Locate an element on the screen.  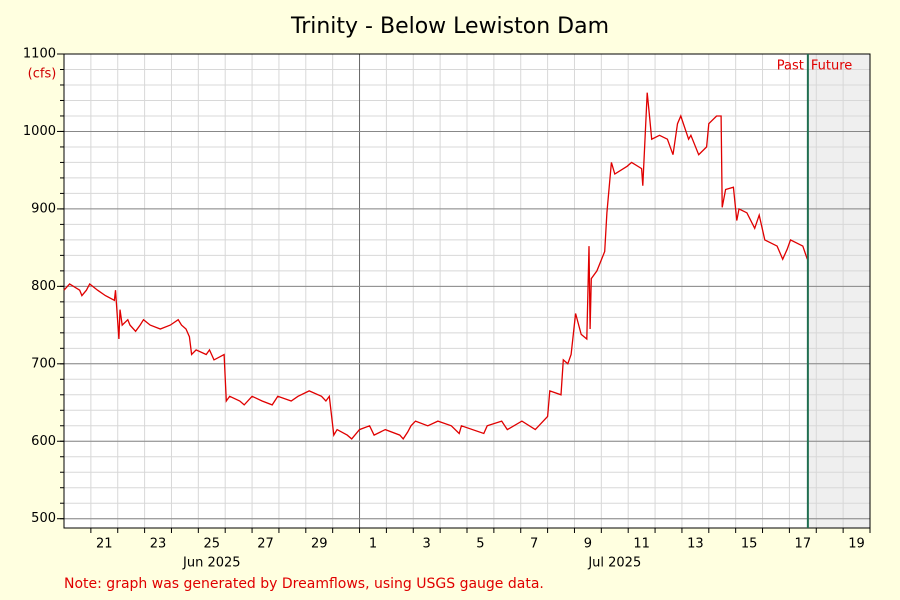
y-tick-label: 1100 is located at coordinates (39, 54).